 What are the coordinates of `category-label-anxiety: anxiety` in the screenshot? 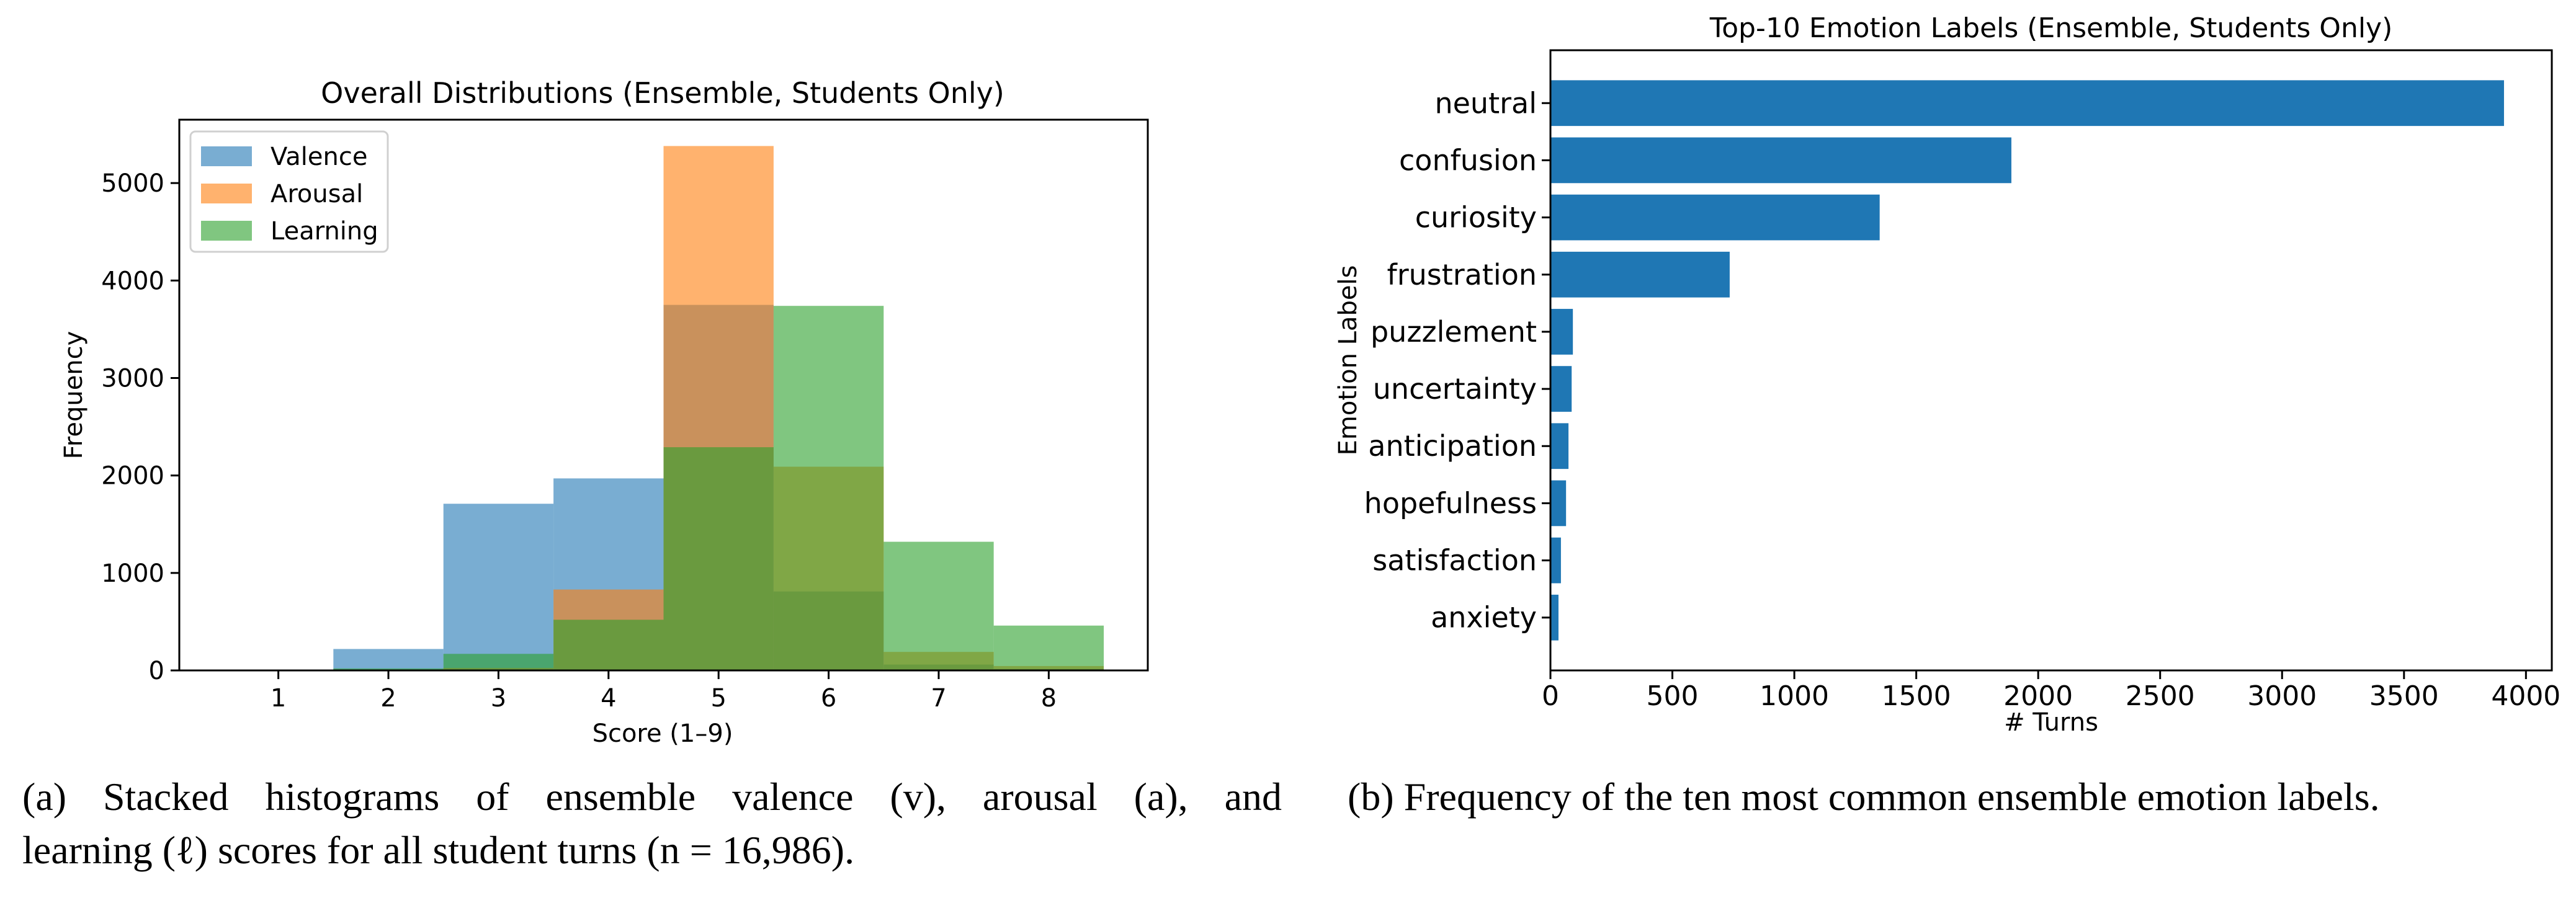 It's located at (1484, 617).